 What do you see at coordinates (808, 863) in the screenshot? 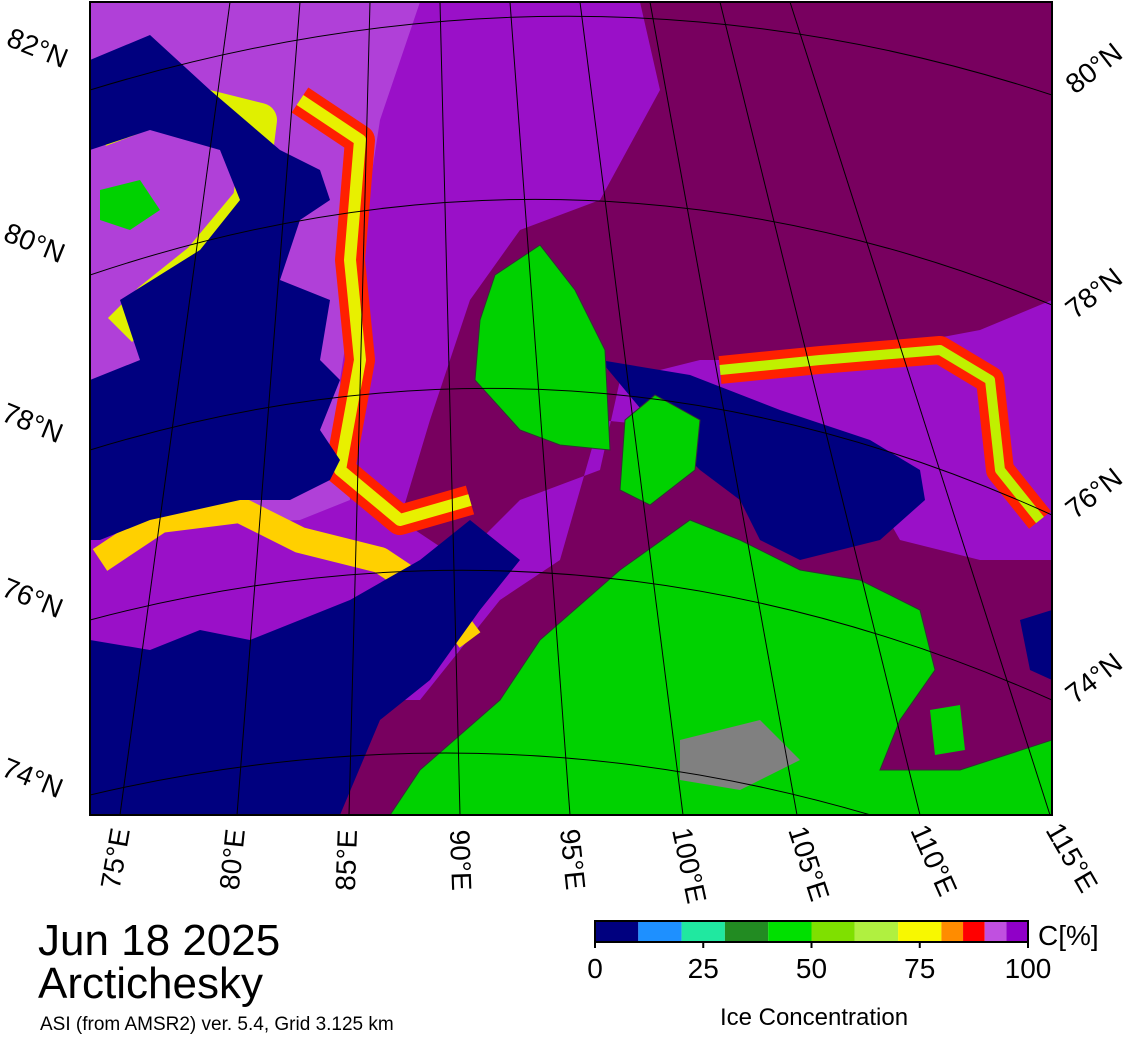
I see `lon-label: 105°E` at bounding box center [808, 863].